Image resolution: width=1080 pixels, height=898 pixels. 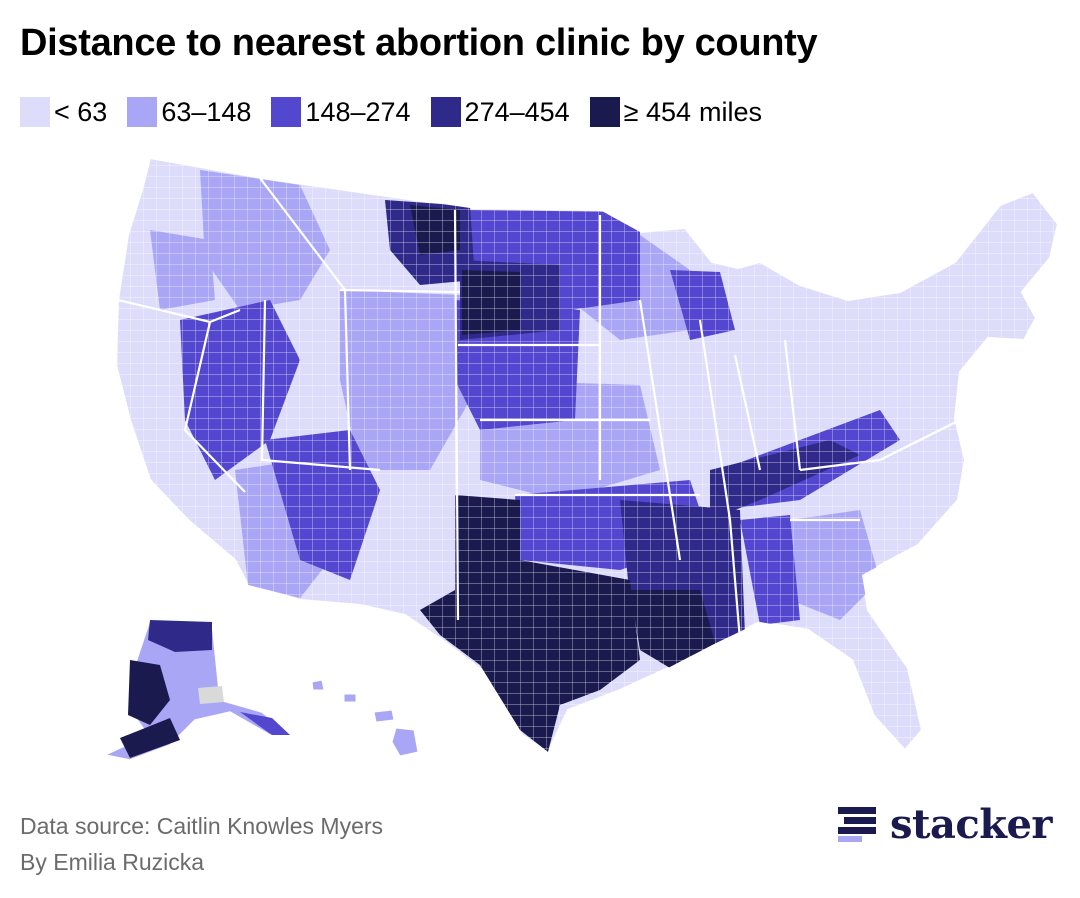 I want to click on legend-label-2: 63–148, so click(x=206, y=111).